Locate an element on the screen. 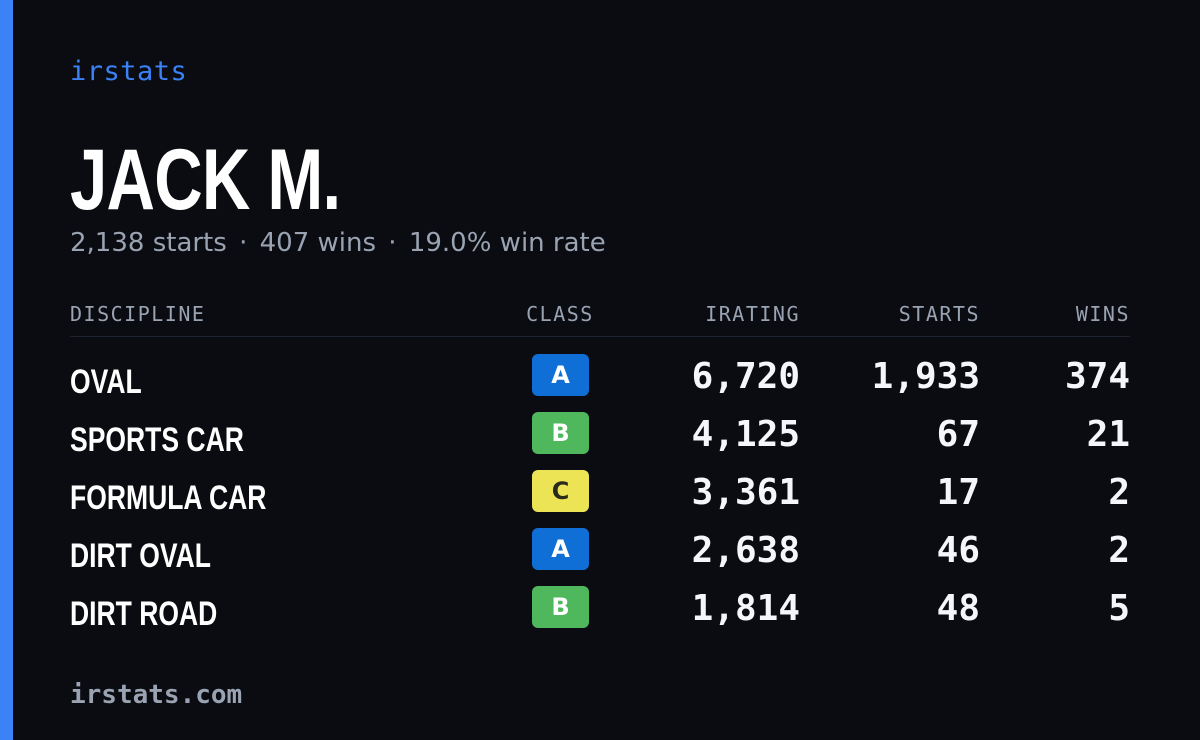 The height and width of the screenshot is (740, 1200). starts-value: 48 is located at coordinates (958, 608).